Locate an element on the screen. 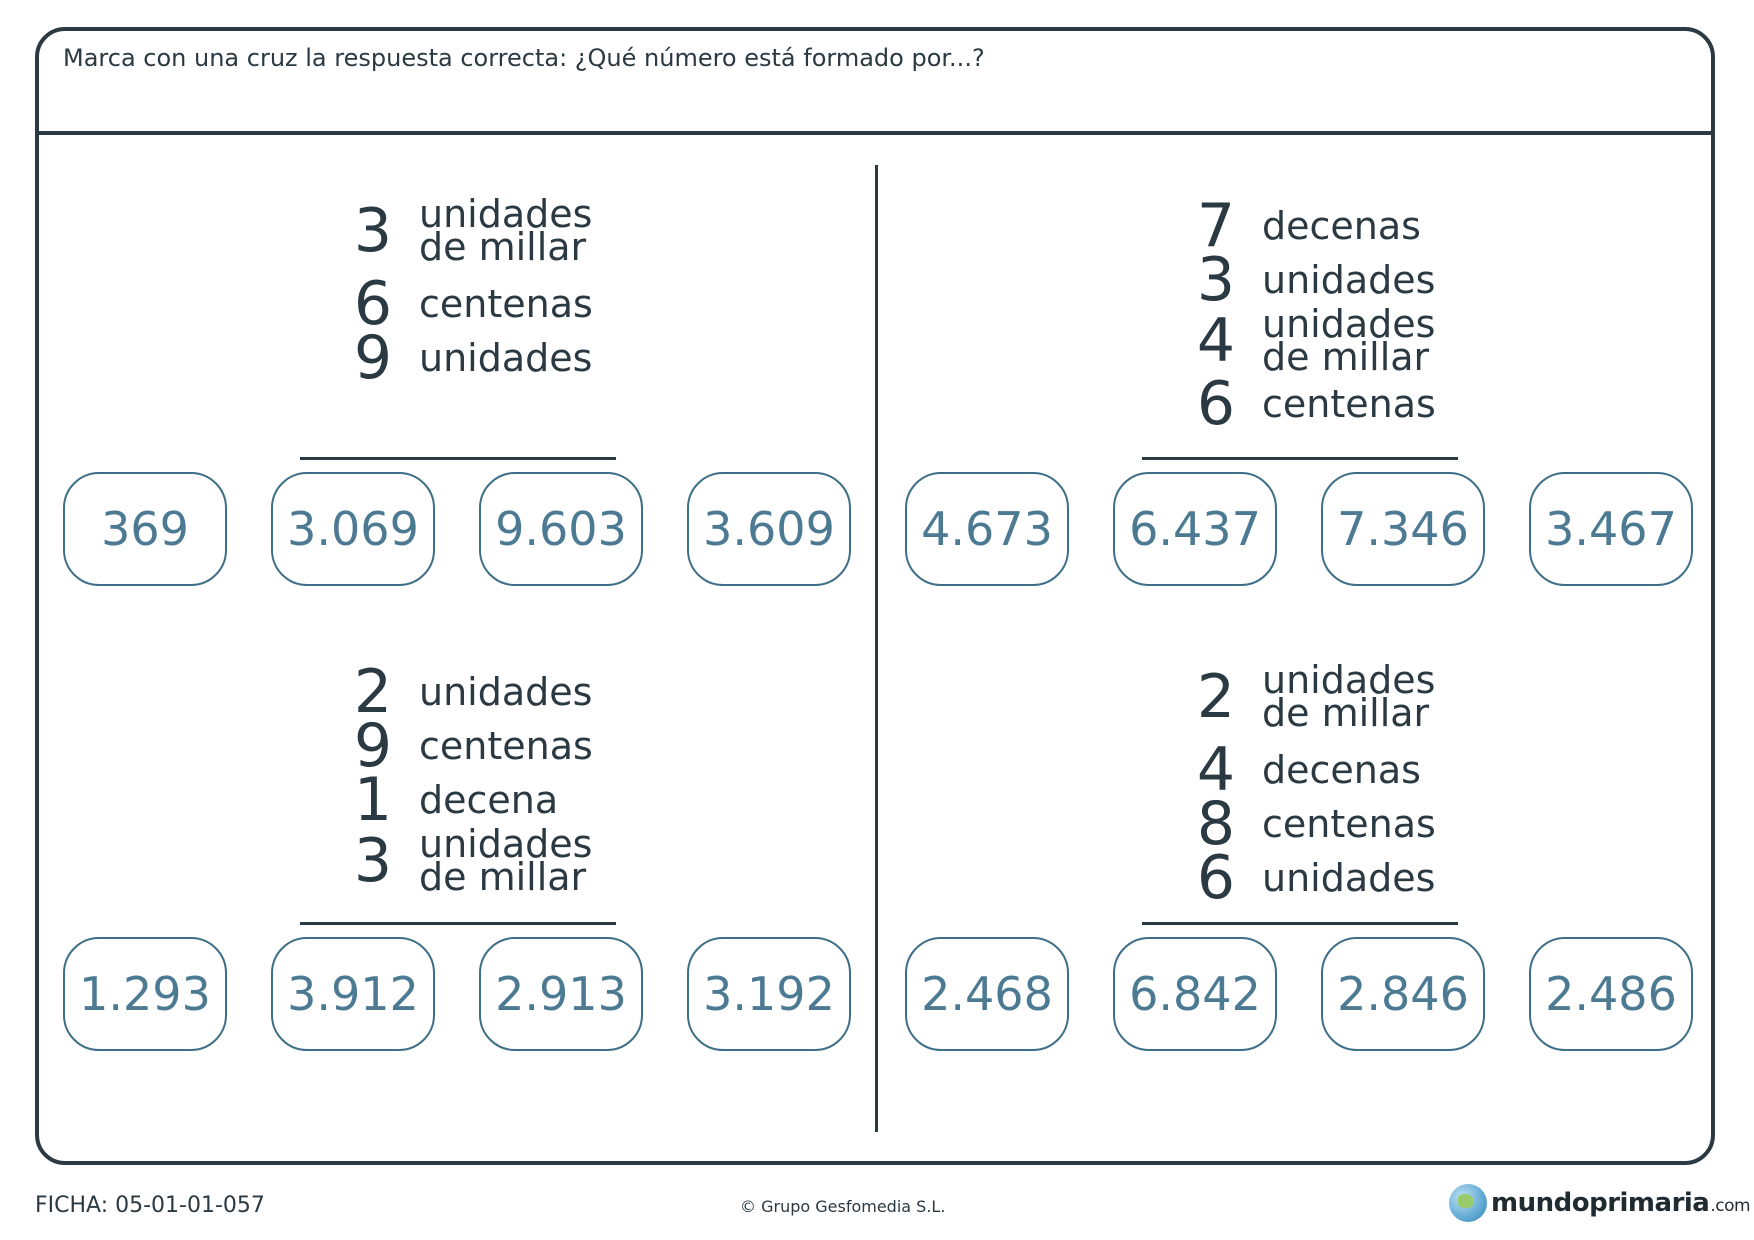  problem-item: 1 decena is located at coordinates (468, 800).